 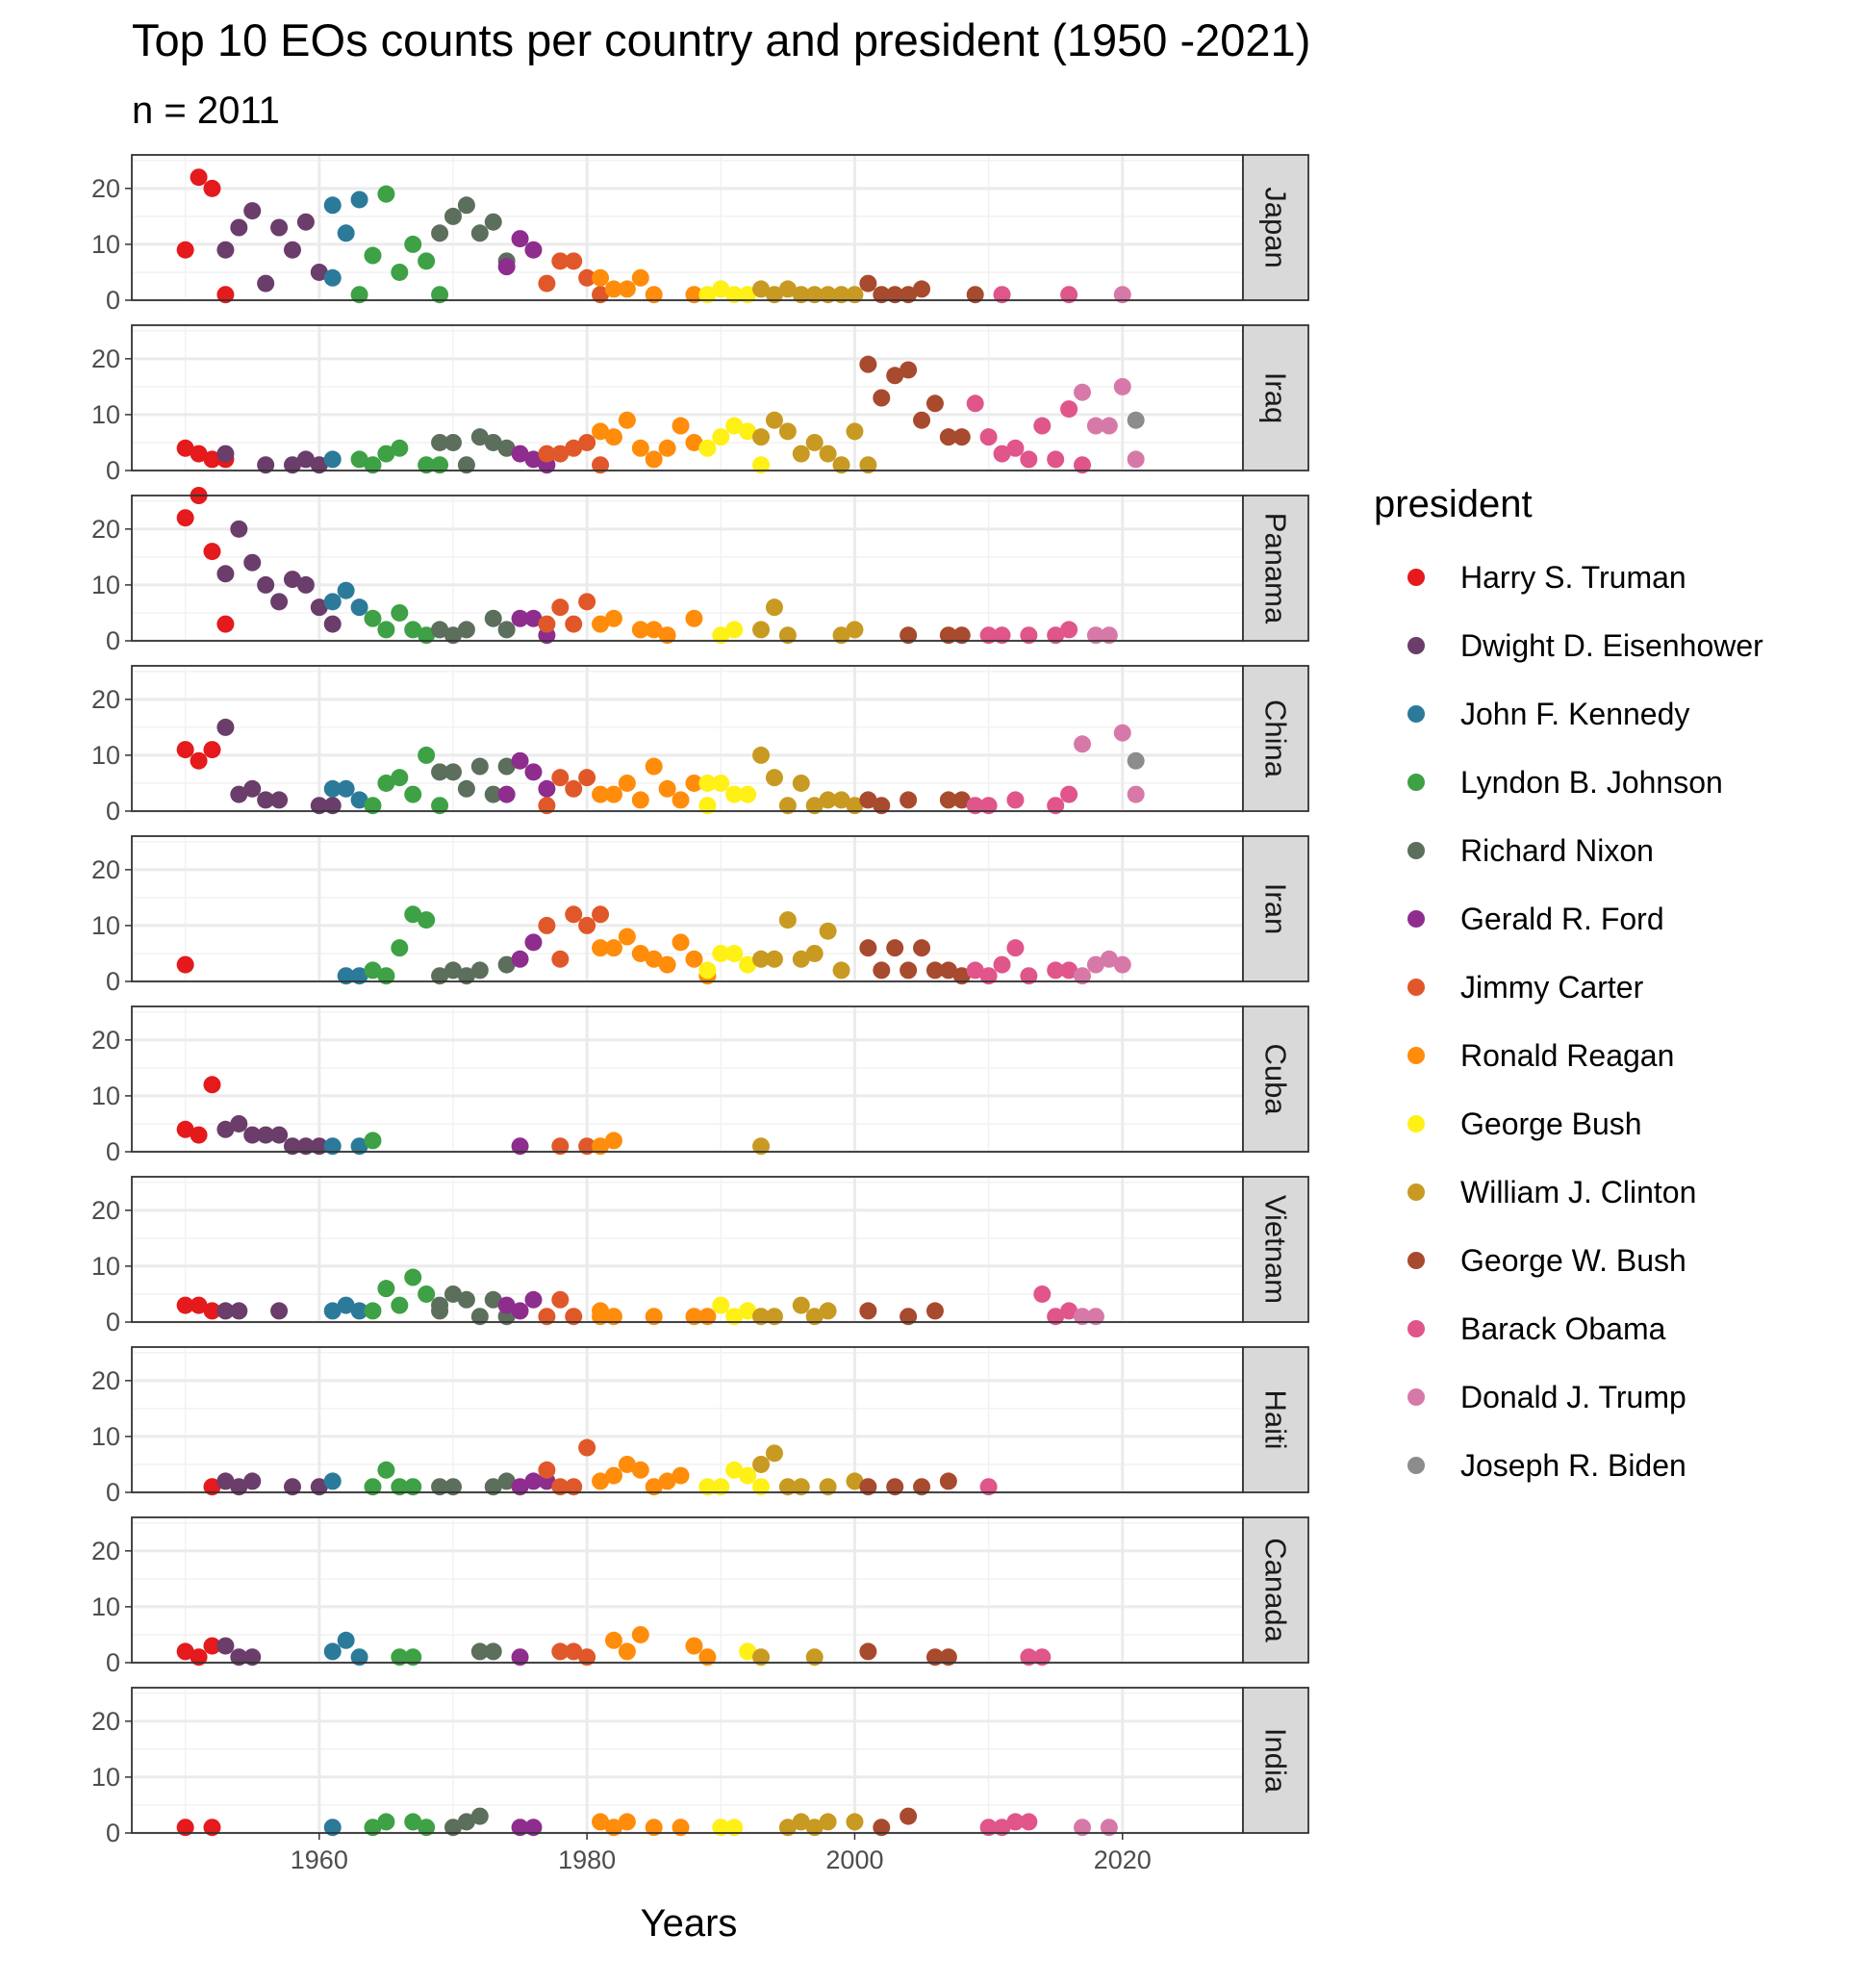 I want to click on facet-panel-china: 0 10 20 China, so click(x=700, y=745).